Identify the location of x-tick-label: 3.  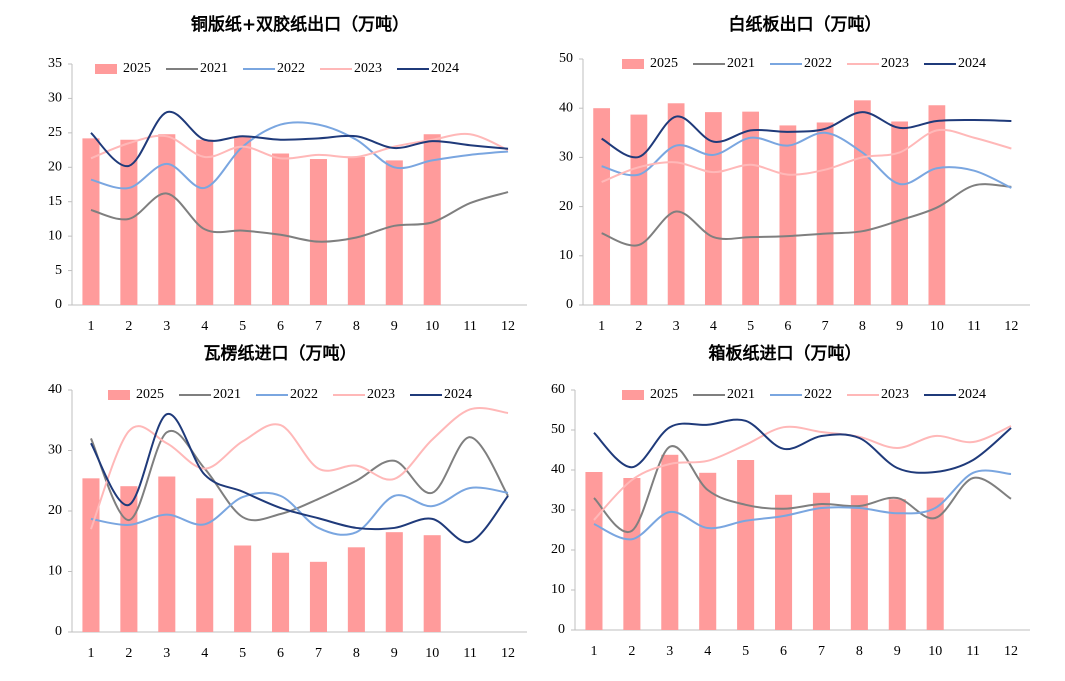
(676, 326).